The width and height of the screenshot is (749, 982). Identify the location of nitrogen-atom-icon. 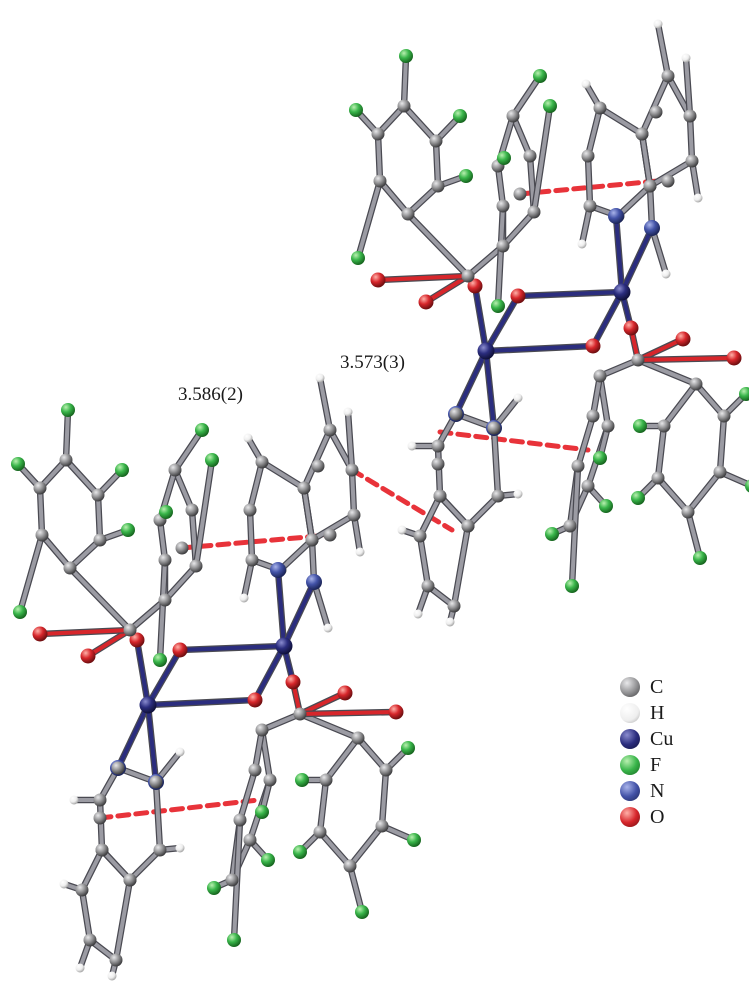
(630, 791).